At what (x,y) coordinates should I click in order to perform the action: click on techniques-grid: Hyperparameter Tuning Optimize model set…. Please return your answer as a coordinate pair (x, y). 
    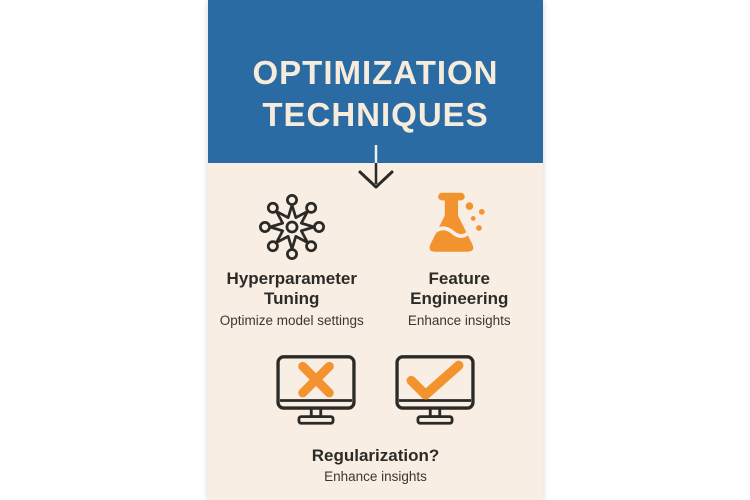
    Looking at the image, I should click on (375, 245).